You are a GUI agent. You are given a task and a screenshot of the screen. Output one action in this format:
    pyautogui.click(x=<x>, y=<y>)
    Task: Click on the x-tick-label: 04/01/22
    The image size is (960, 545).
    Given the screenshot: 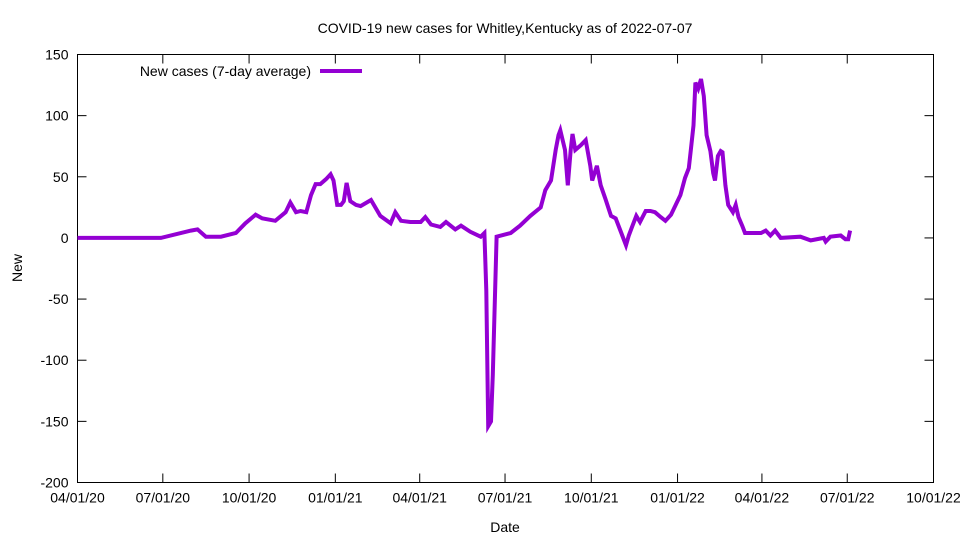 What is the action you would take?
    pyautogui.click(x=762, y=498)
    